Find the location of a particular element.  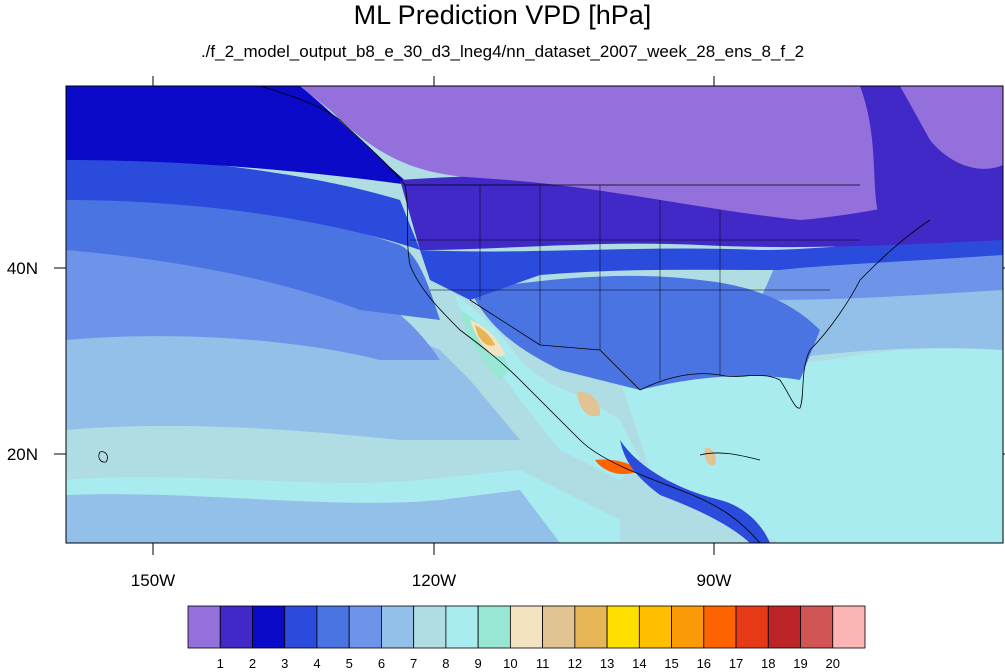

field-level-12-central-mexico is located at coordinates (589, 404).